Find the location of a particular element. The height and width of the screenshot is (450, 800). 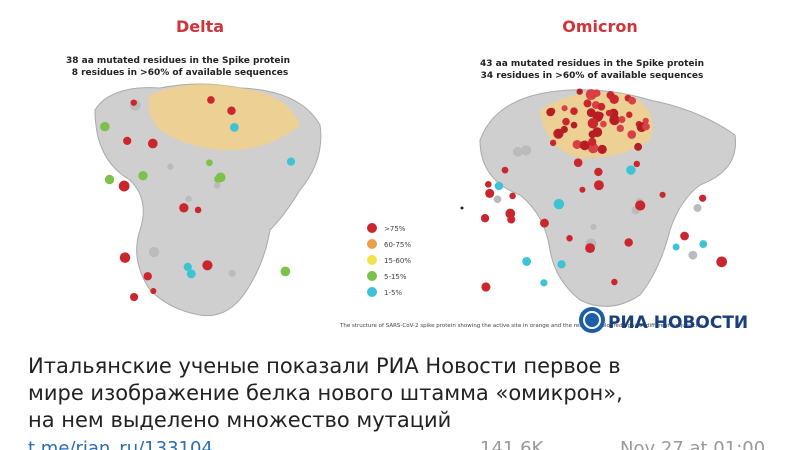

panel-title: Omicron is located at coordinates (600, 26).